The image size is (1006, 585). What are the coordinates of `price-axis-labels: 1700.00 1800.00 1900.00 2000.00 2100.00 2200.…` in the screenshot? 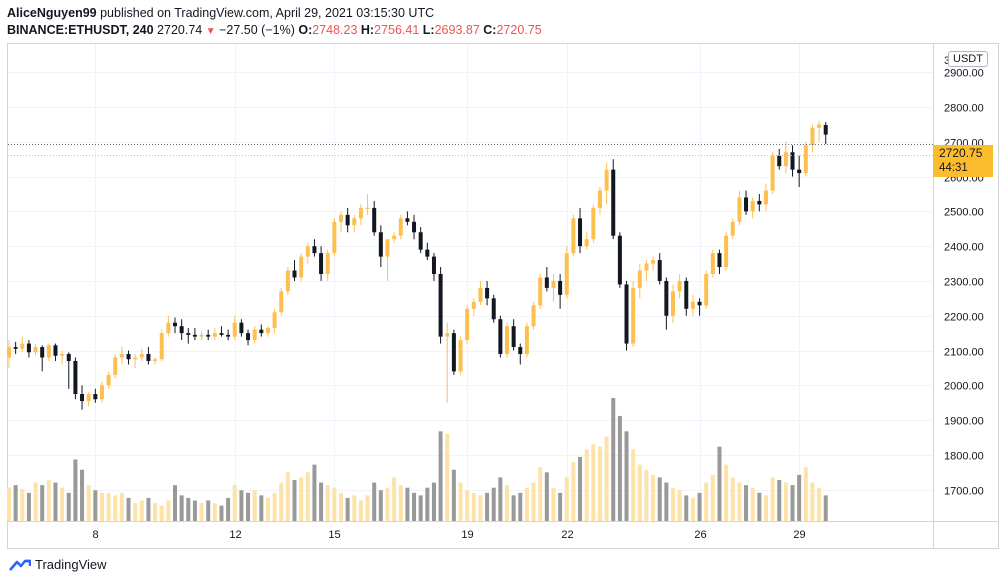 It's located at (964, 283).